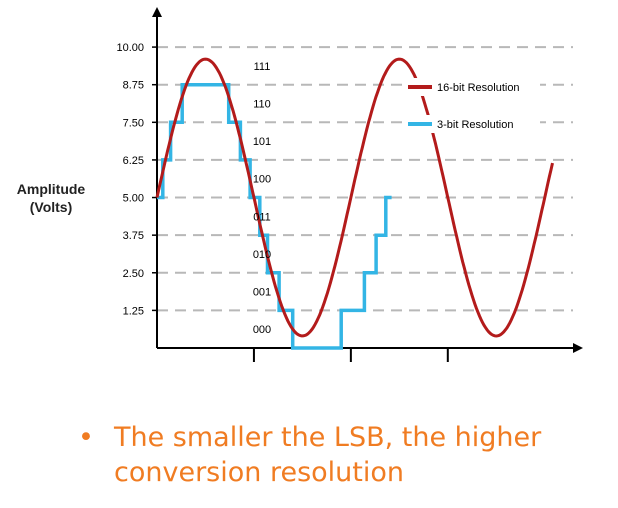 This screenshot has width=618, height=508. Describe the element at coordinates (130, 48) in the screenshot. I see `y-tick-label: 10.00` at that location.